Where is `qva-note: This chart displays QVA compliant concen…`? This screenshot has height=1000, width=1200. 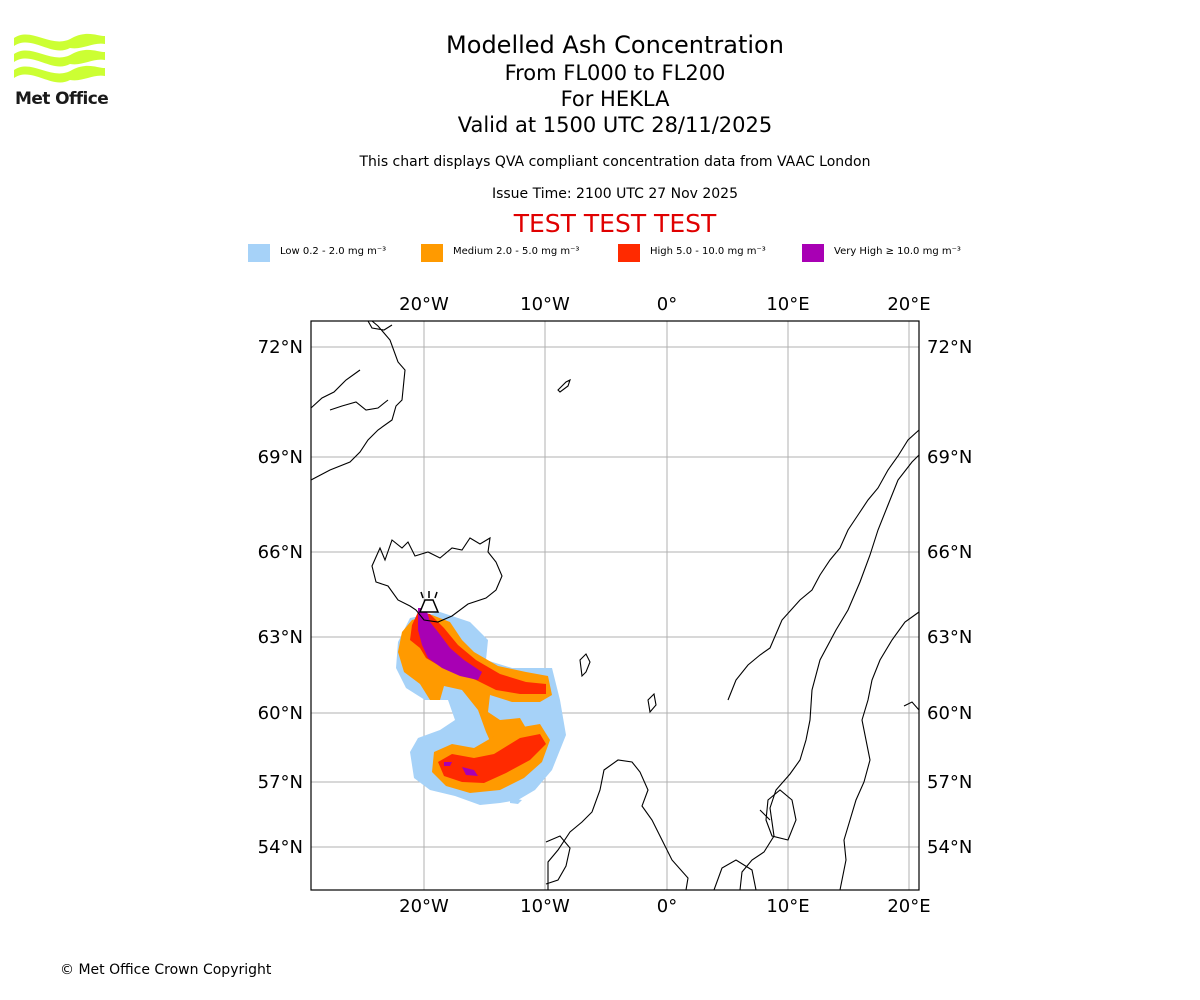 qva-note: This chart displays QVA compliant concen… is located at coordinates (615, 162).